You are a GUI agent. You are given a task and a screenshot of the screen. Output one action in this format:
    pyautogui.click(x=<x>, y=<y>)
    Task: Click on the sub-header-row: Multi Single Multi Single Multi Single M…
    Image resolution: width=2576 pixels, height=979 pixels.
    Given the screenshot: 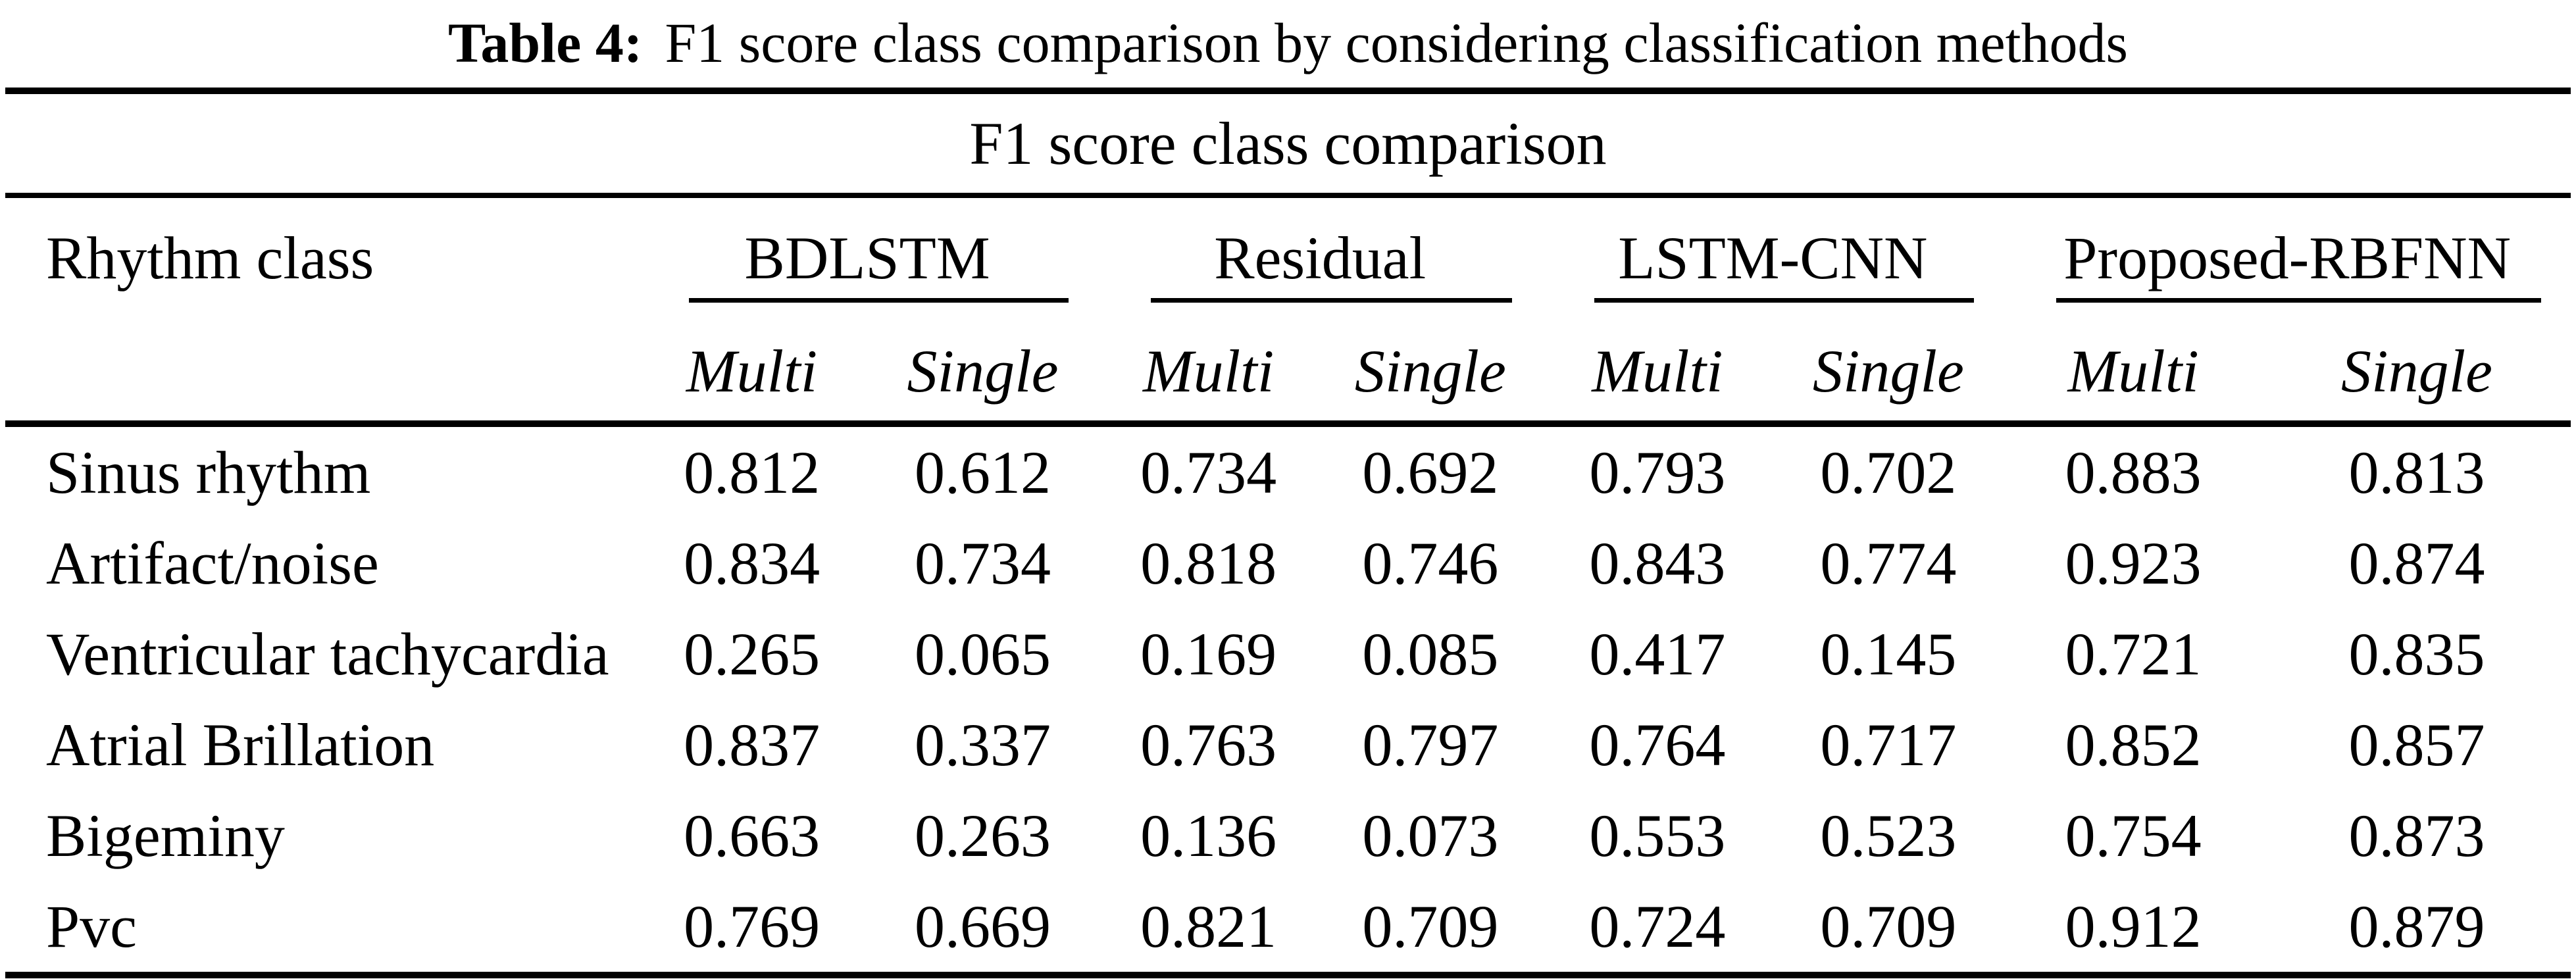 What is the action you would take?
    pyautogui.click(x=1288, y=374)
    